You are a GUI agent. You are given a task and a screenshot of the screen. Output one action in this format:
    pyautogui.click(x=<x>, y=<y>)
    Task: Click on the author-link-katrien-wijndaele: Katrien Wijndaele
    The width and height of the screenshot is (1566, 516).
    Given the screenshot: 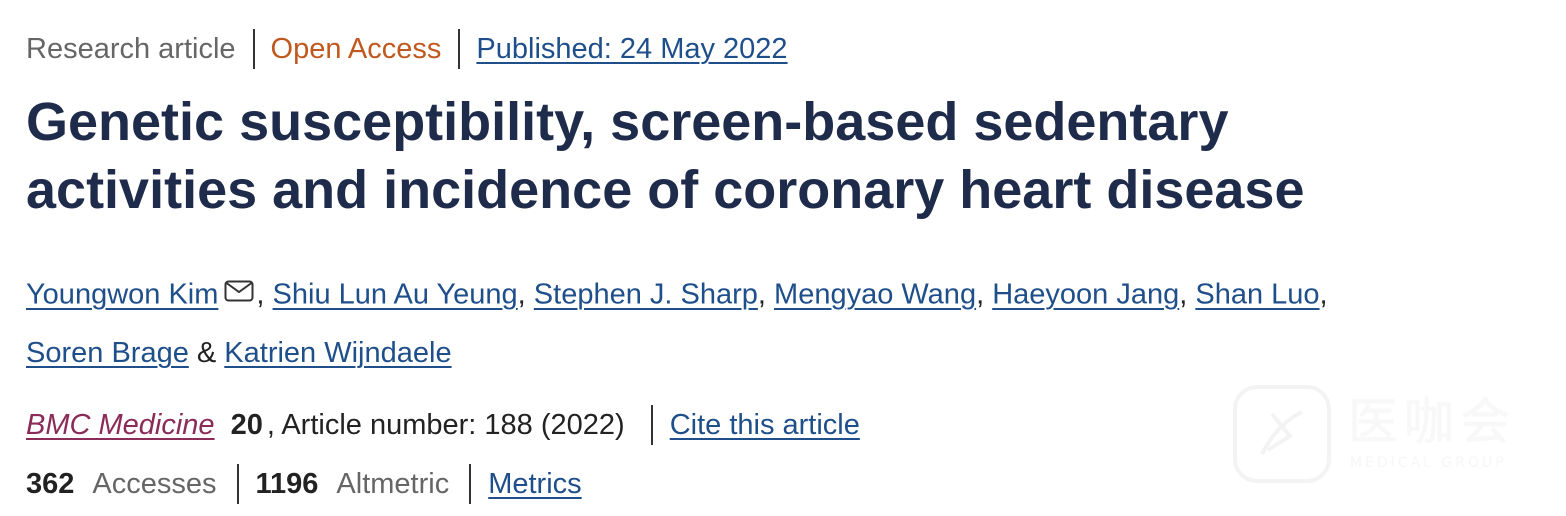 What is the action you would take?
    pyautogui.click(x=338, y=353)
    